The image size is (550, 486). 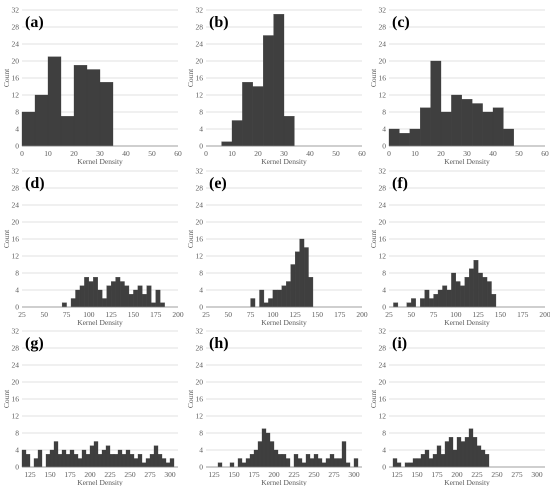 What do you see at coordinates (48, 153) in the screenshot?
I see `x-tick-label: 10` at bounding box center [48, 153].